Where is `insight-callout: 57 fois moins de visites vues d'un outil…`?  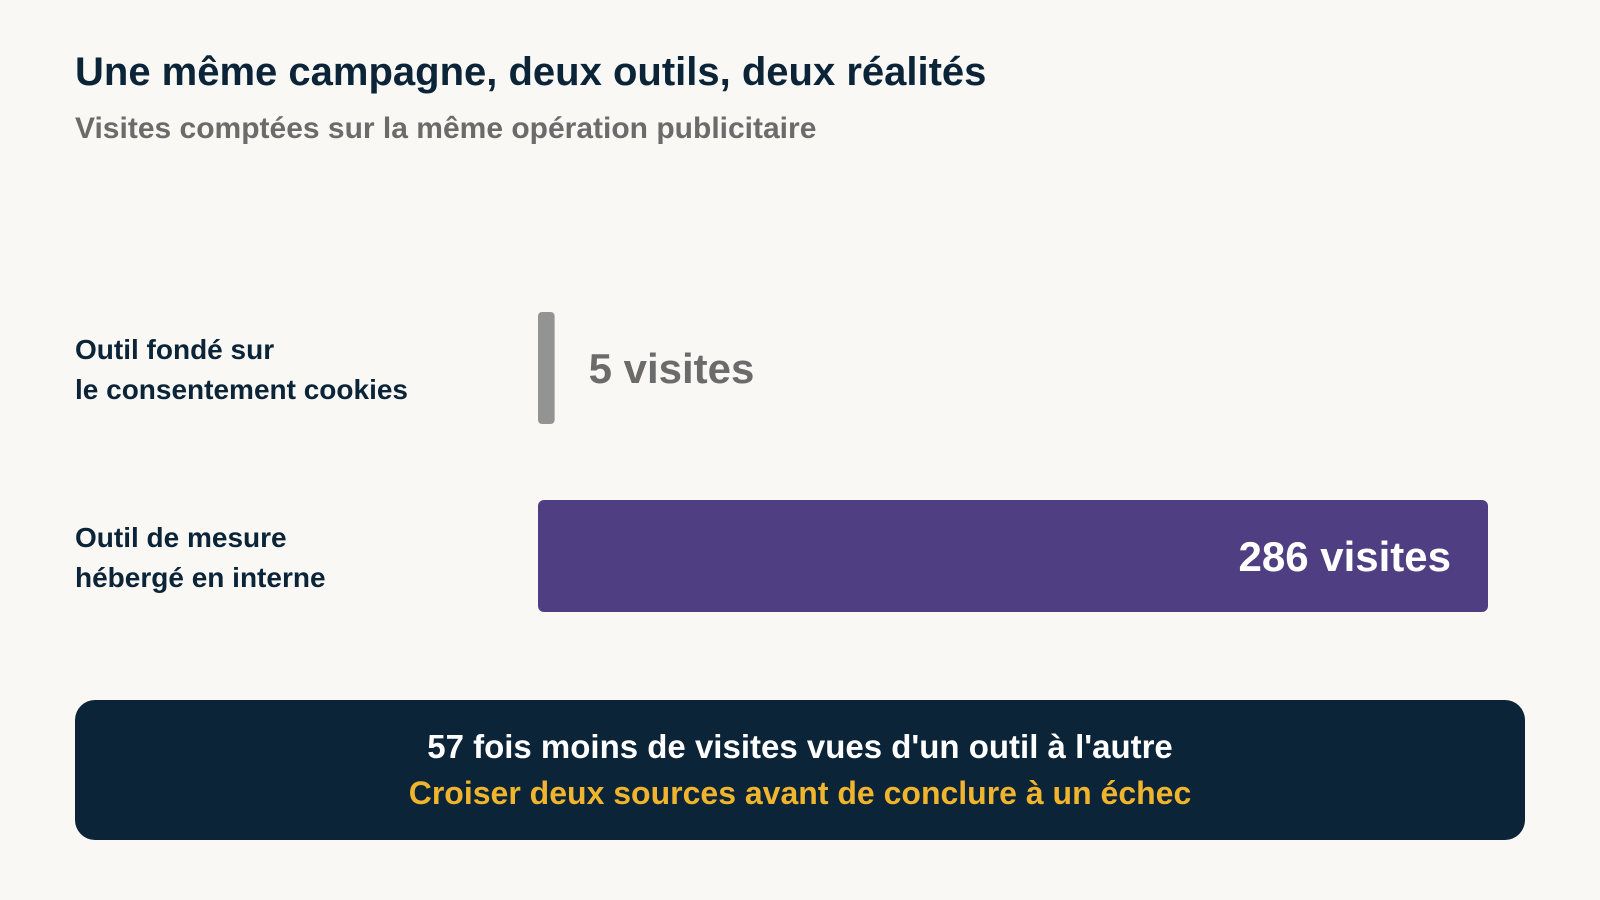 insight-callout: 57 fois moins de visites vues d'un outil… is located at coordinates (800, 770).